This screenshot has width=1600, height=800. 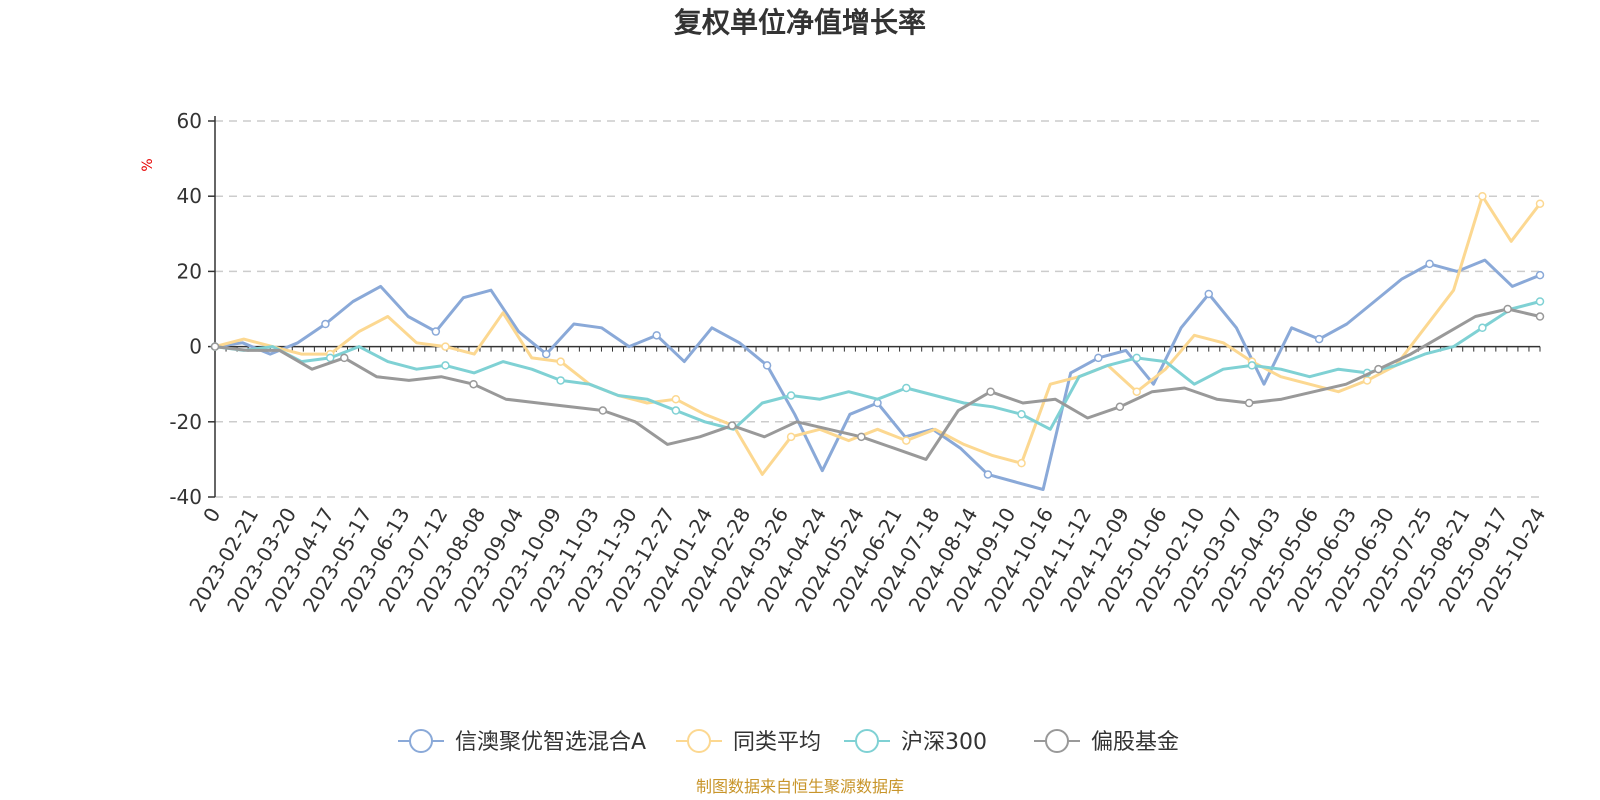 What do you see at coordinates (944, 742) in the screenshot?
I see `legend-label: 沪深300` at bounding box center [944, 742].